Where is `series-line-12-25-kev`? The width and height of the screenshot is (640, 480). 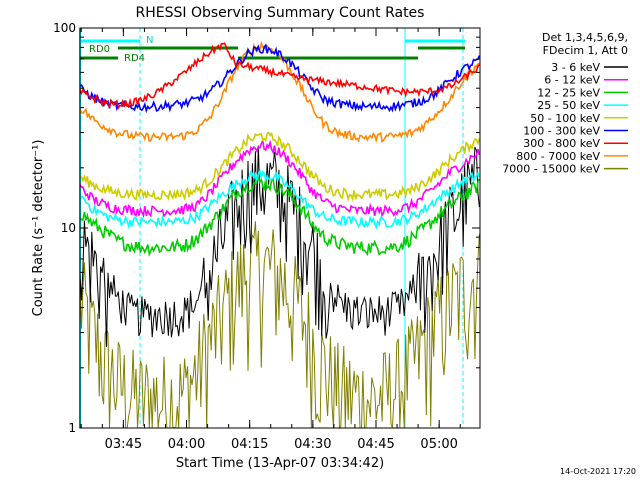 series-line-12-25-kev is located at coordinates (280, 216).